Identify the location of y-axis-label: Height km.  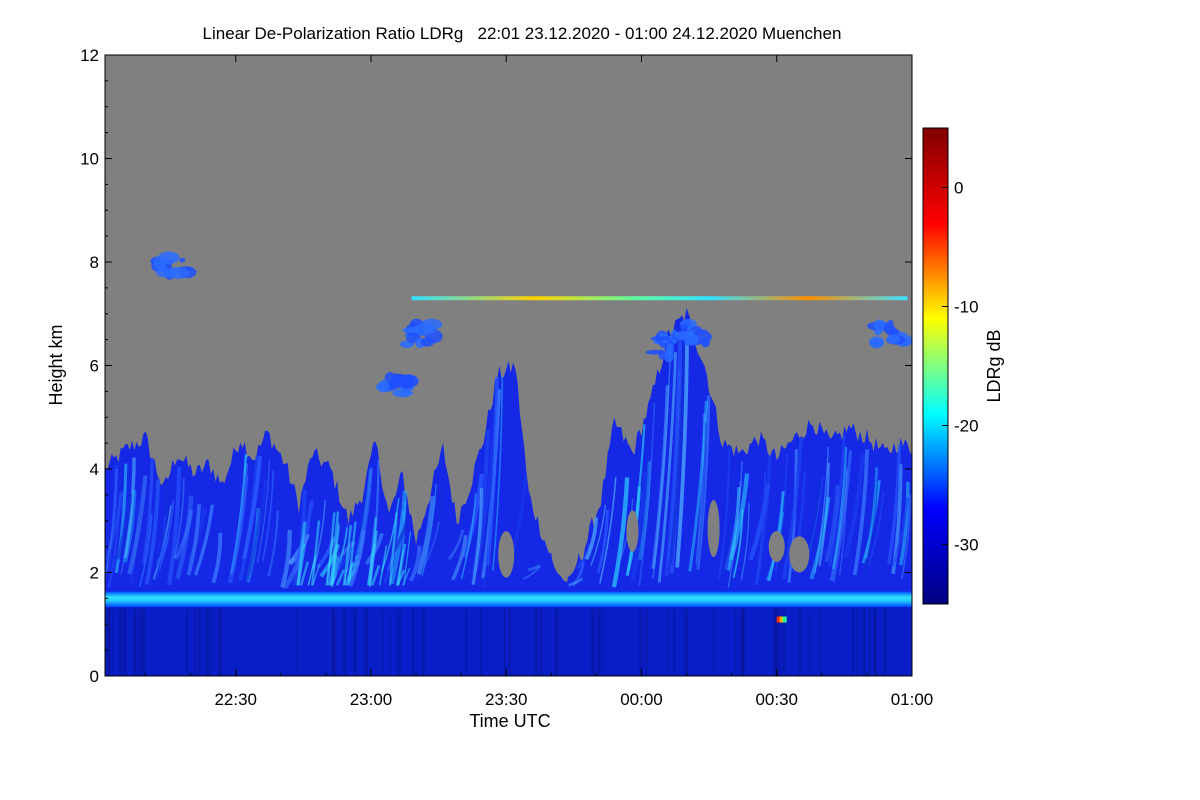
(56, 364).